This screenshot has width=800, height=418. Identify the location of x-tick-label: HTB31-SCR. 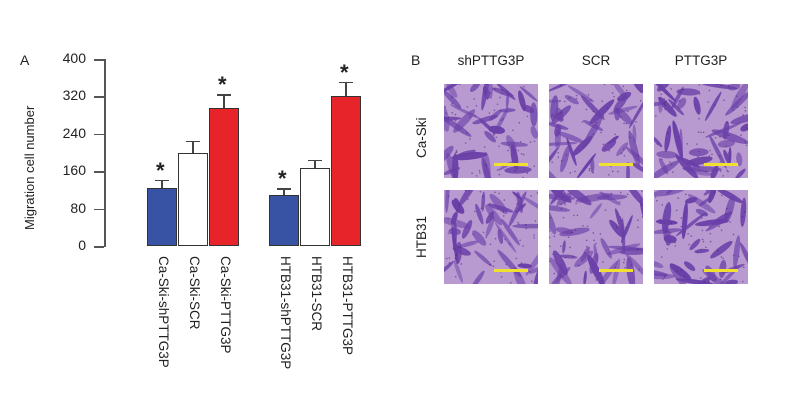
(316, 294).